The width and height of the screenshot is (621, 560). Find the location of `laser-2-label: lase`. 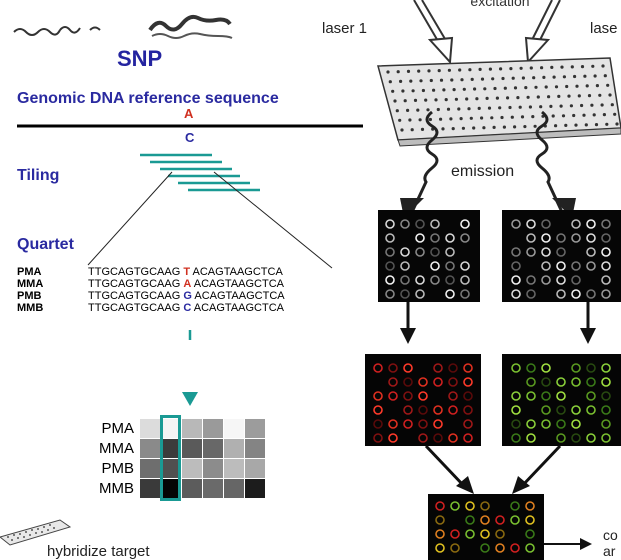

laser-2-label: lase is located at coordinates (604, 28).